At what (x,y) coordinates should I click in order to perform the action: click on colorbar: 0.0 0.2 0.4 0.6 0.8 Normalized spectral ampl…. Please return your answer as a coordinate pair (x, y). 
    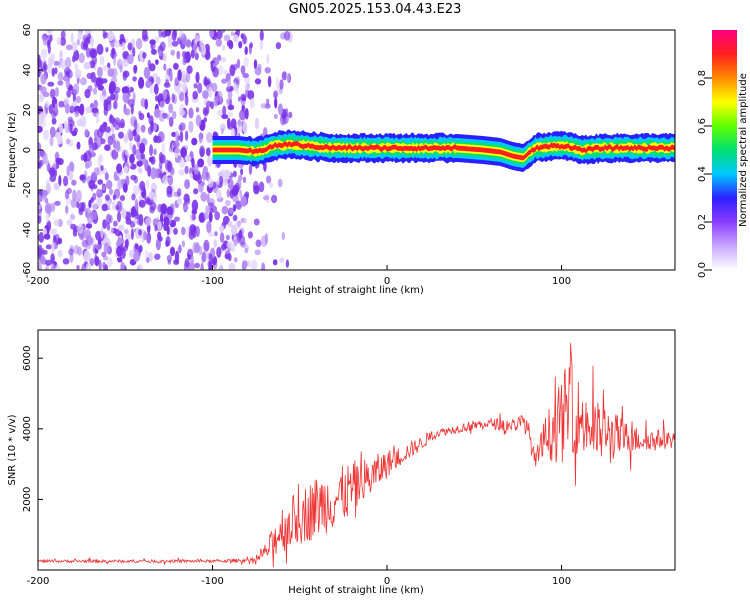
    Looking at the image, I should click on (723, 154).